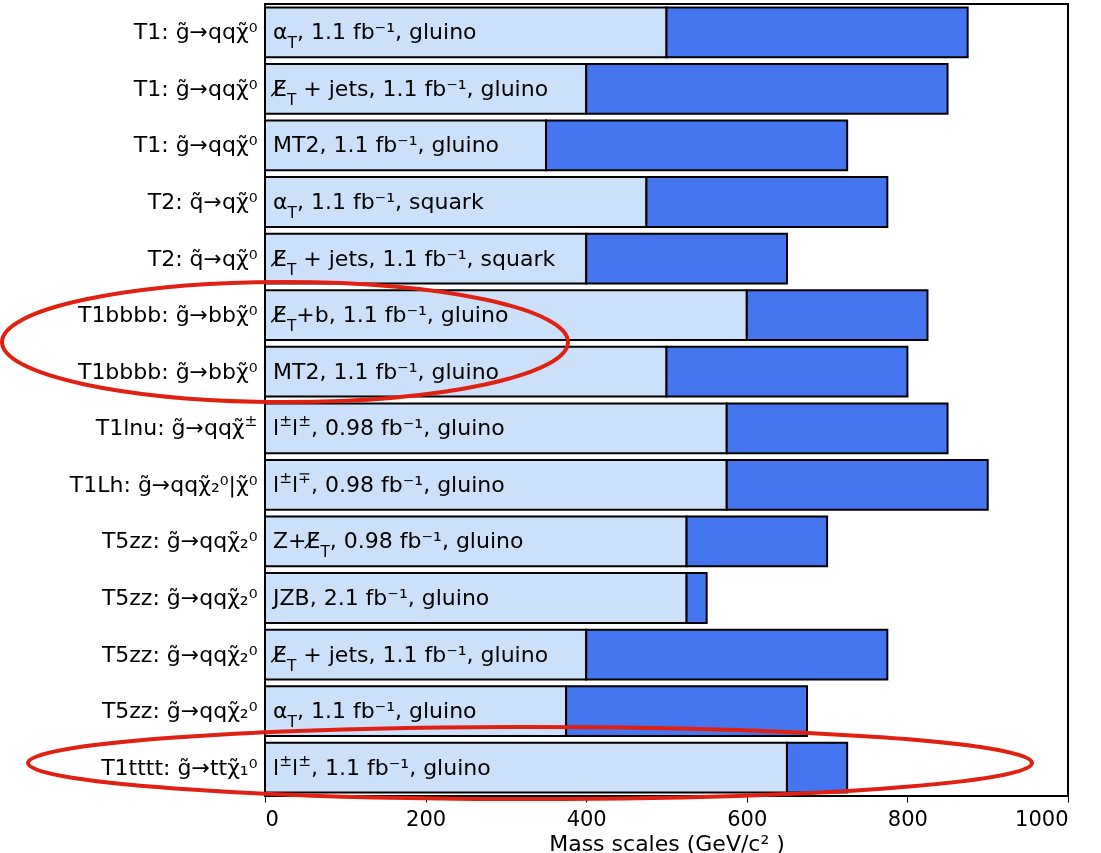 This screenshot has width=1101, height=853. Describe the element at coordinates (398, 545) in the screenshot. I see `annotation: Z+E̸$_{T}$, 0.98 fb⁻¹, gluino` at that location.